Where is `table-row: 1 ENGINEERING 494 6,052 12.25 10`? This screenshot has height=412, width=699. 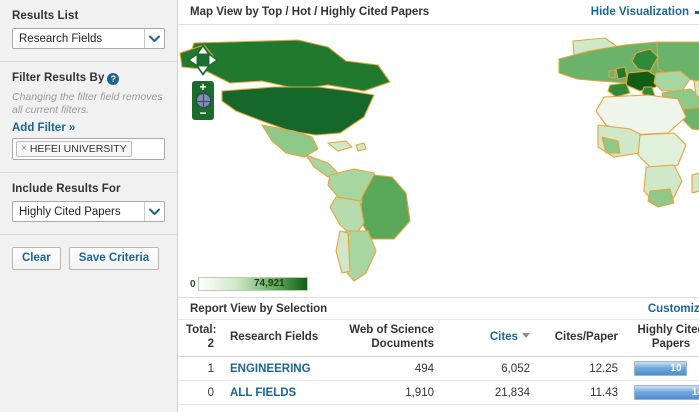
table-row: 1 ENGINEERING 494 6,052 12.25 10 is located at coordinates (438, 369).